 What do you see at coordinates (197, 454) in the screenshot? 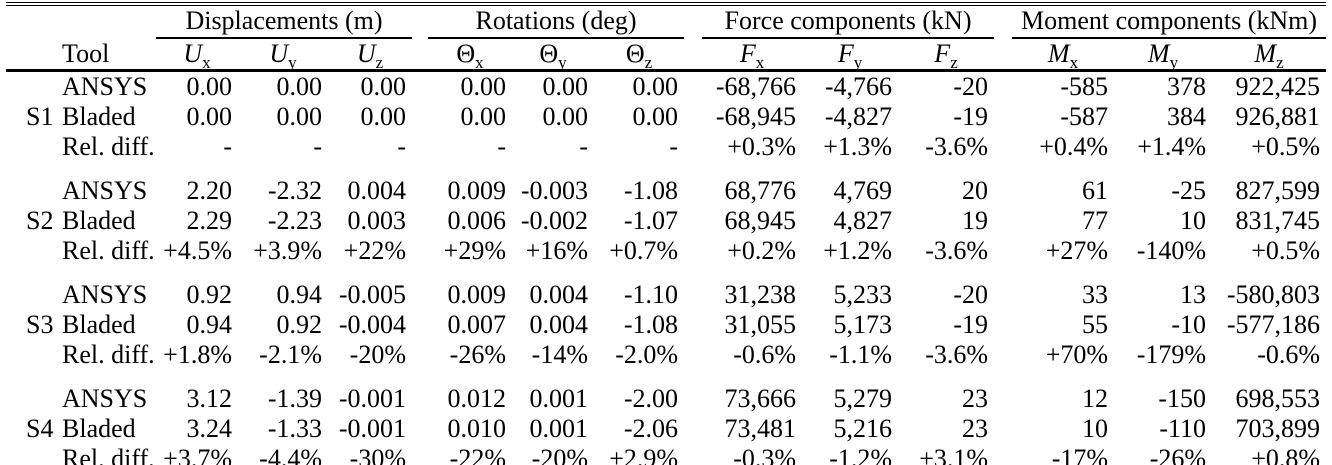
I see `value-cell: +3.7%` at bounding box center [197, 454].